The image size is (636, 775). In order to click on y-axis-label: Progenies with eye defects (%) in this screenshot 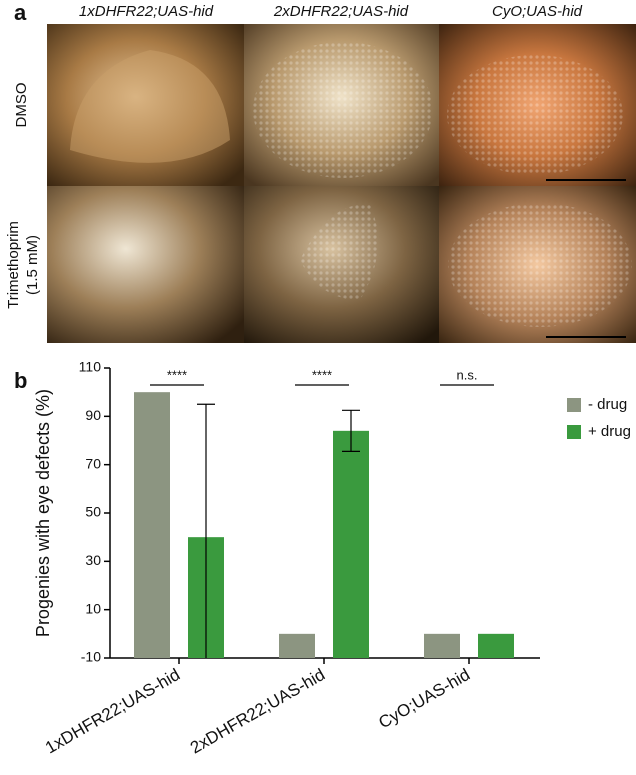, I will do `click(43, 513)`.